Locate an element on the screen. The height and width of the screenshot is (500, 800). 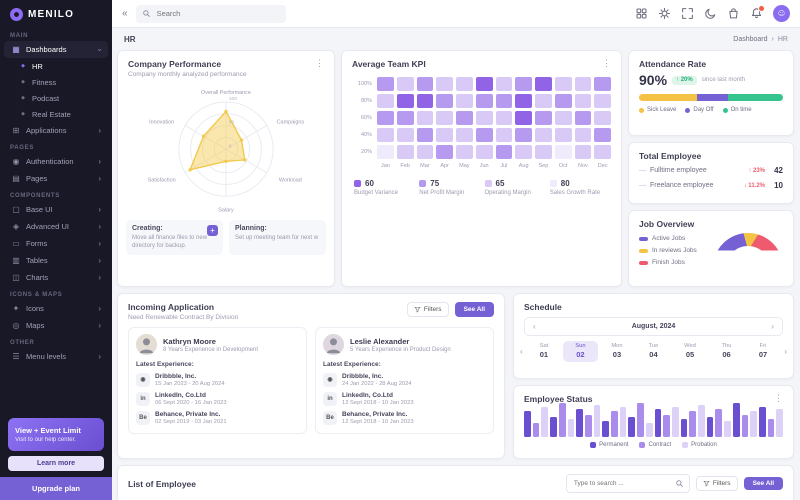
next-days-icon is located at coordinates (785, 352).